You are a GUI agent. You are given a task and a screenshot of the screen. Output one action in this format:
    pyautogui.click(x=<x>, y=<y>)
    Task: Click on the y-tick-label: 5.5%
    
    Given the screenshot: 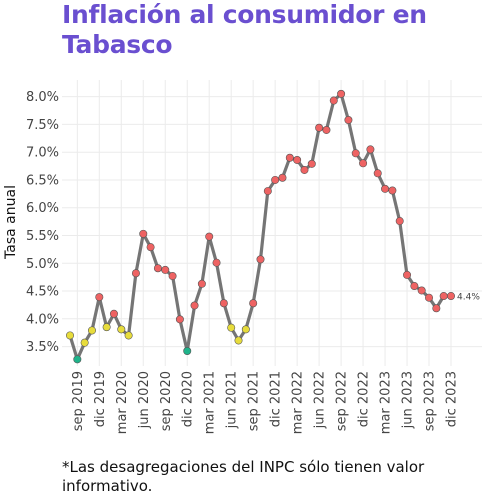 What is the action you would take?
    pyautogui.click(x=42, y=236)
    